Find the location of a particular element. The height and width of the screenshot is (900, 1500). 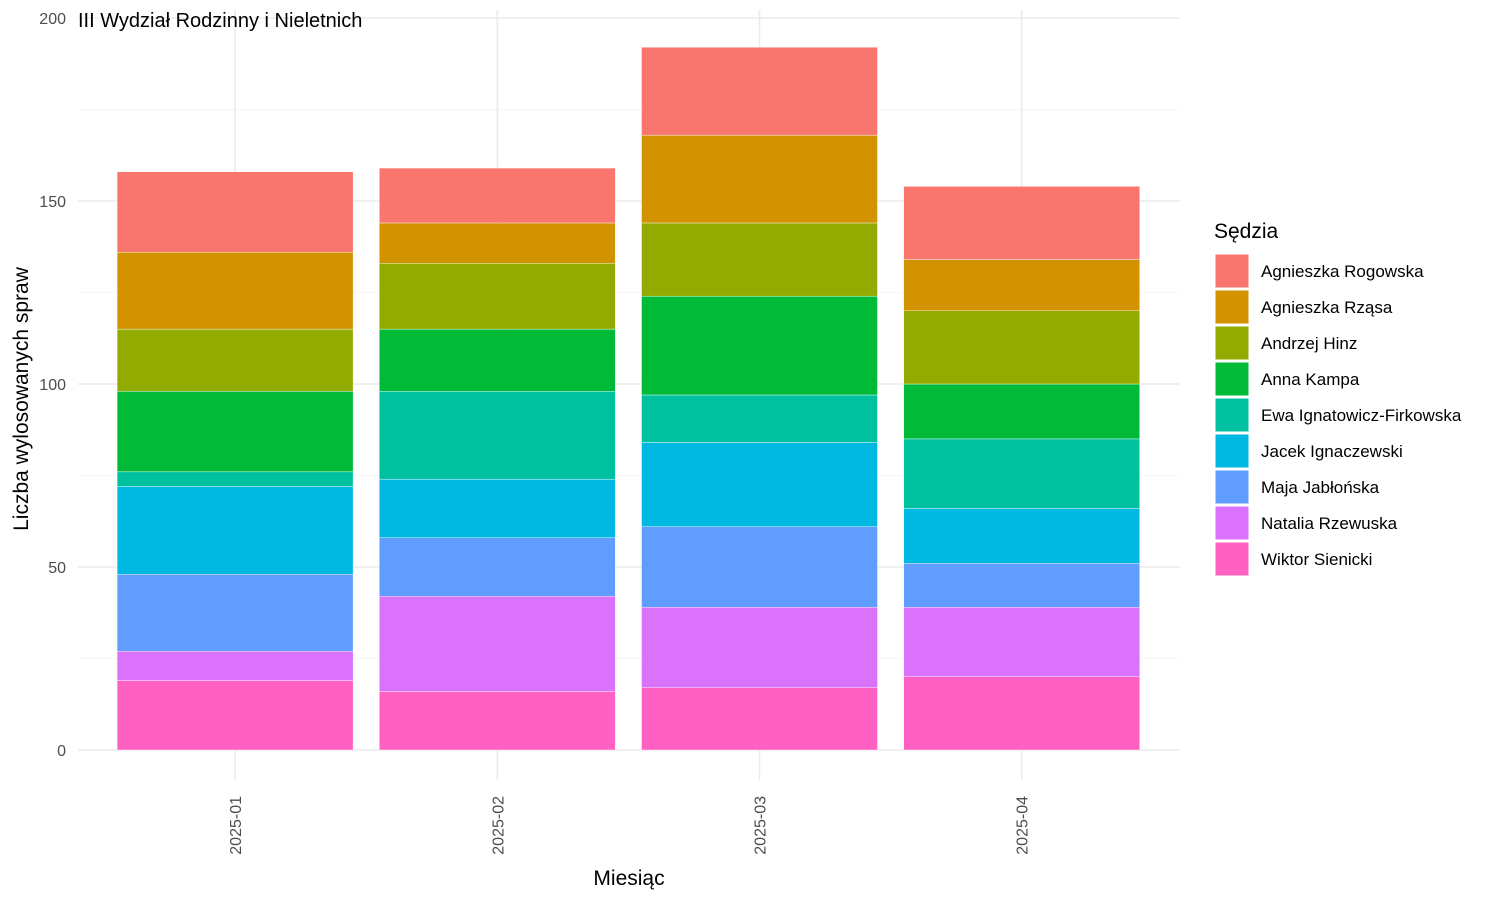

y-tick-label: 200 is located at coordinates (52, 19).